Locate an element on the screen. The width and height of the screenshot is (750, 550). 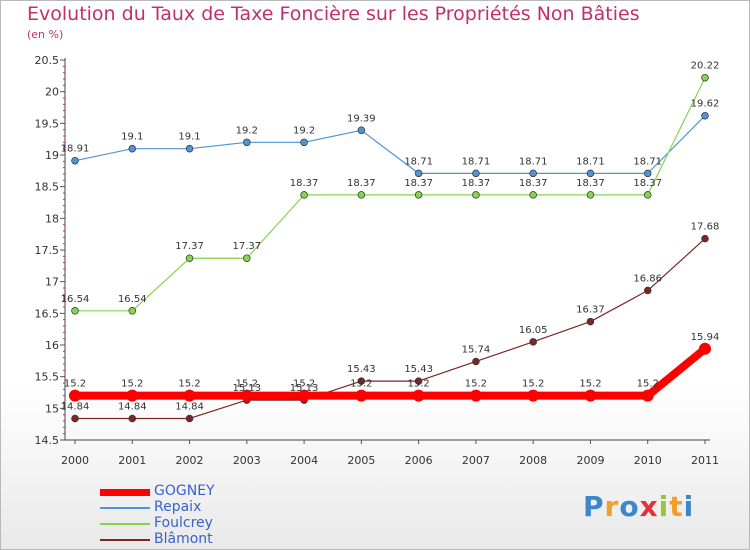
y-tick-label: 15.5 is located at coordinates (47, 377).